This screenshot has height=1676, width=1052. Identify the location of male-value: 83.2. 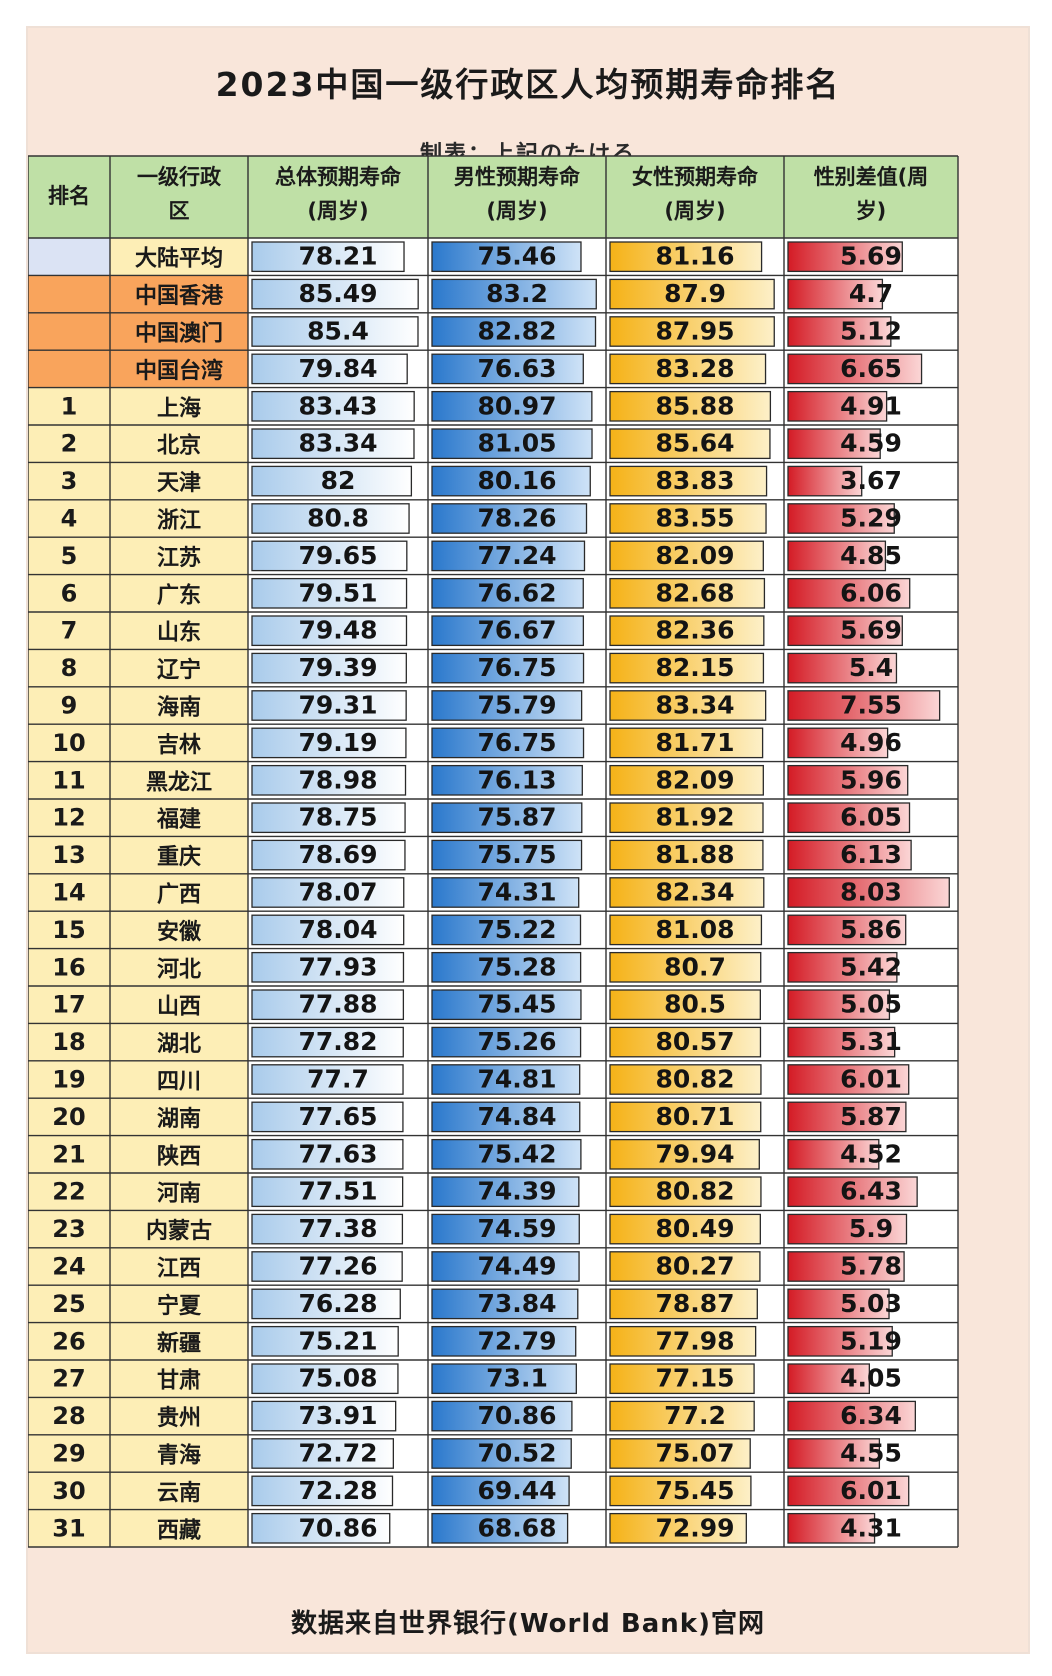
(517, 293).